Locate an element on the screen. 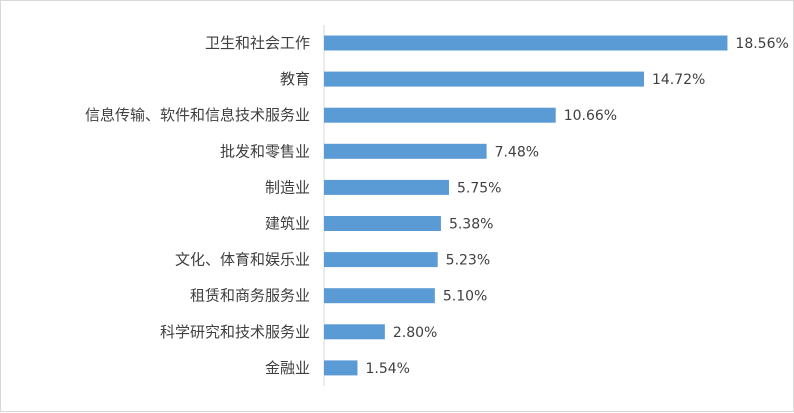  data-label: 5.23% is located at coordinates (468, 261).